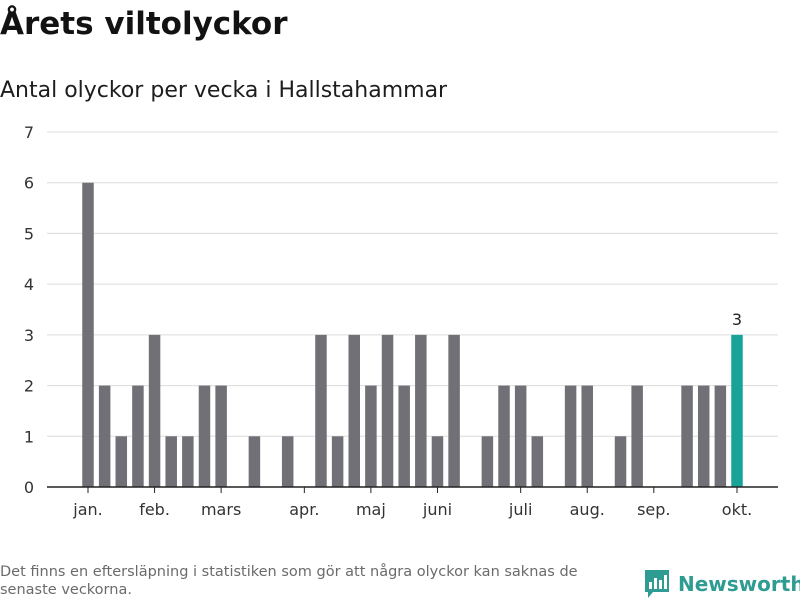 Image resolution: width=800 pixels, height=600 pixels. I want to click on x-tick-label: okt., so click(737, 509).